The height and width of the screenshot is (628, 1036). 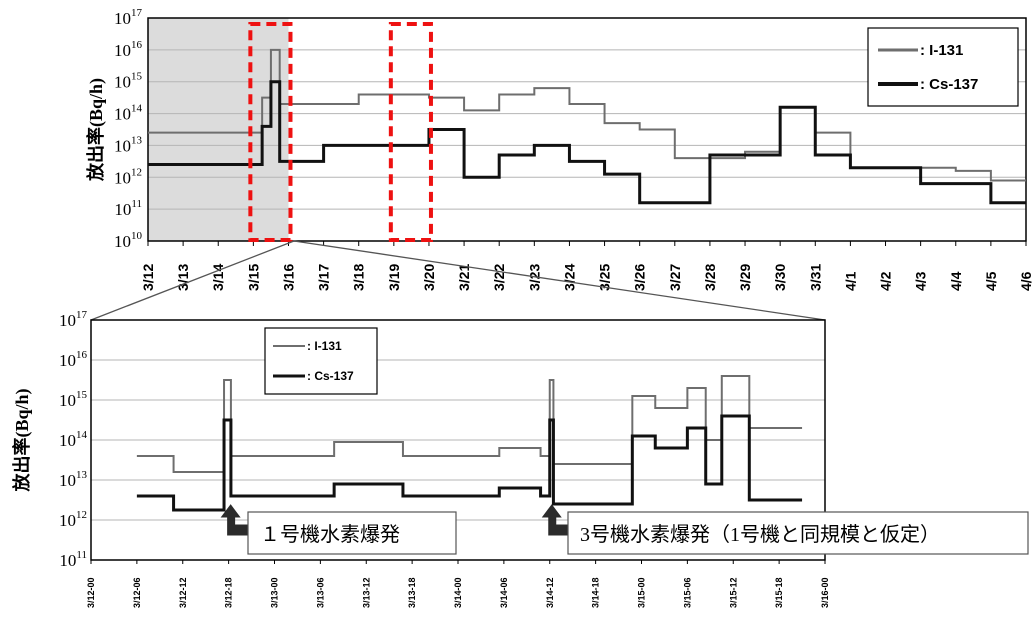 What do you see at coordinates (275, 592) in the screenshot?
I see `x-tick-label: 3/13-00` at bounding box center [275, 592].